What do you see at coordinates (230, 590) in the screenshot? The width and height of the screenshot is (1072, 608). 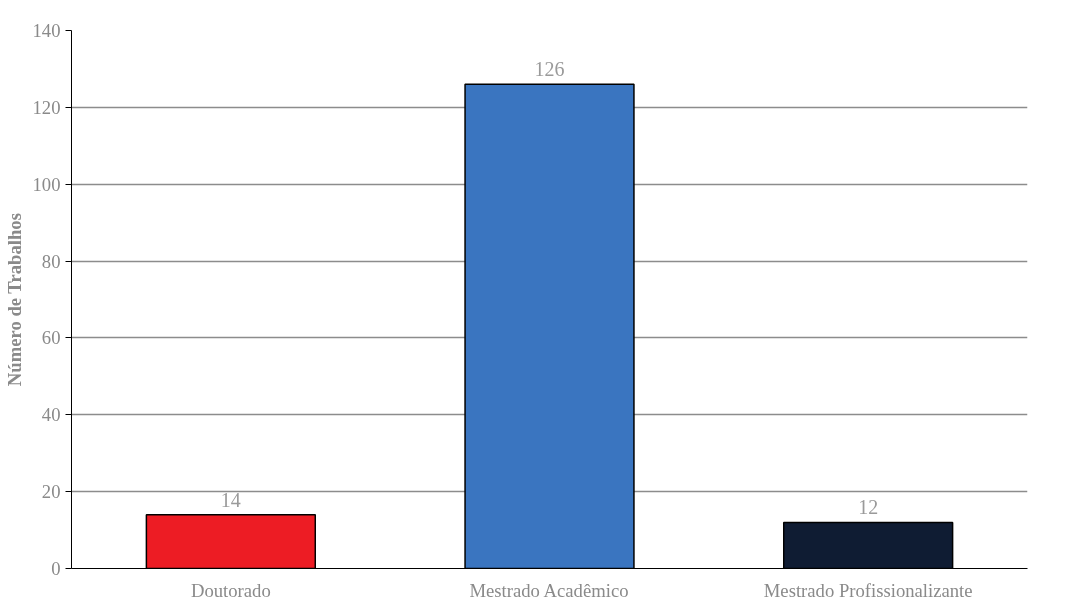 I see `x-tick-label: Doutorado` at bounding box center [230, 590].